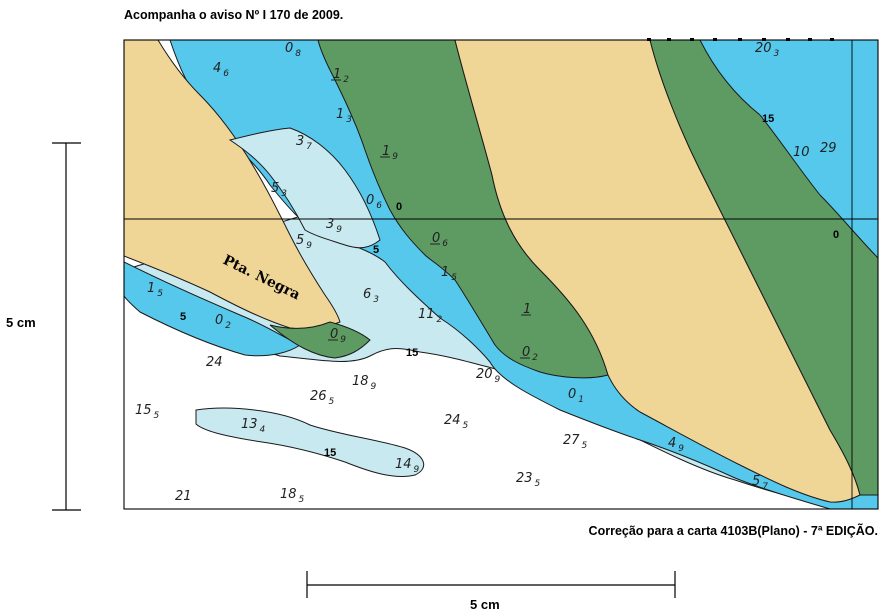 Image resolution: width=884 pixels, height=615 pixels. I want to click on sounding-label: 10, so click(801, 152).